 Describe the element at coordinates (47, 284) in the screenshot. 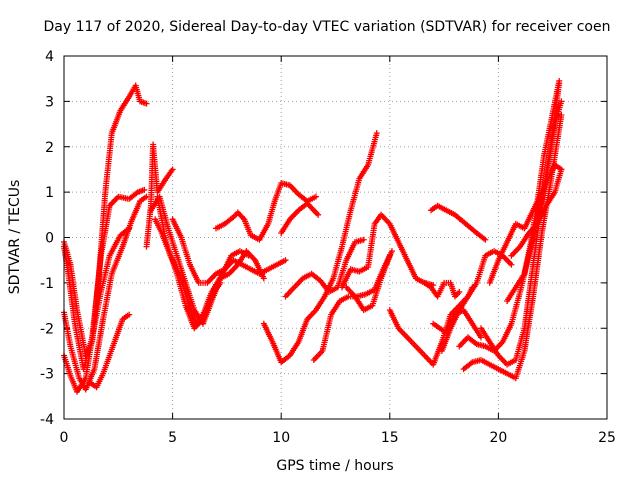

I see `y-tick-label: -1` at that location.